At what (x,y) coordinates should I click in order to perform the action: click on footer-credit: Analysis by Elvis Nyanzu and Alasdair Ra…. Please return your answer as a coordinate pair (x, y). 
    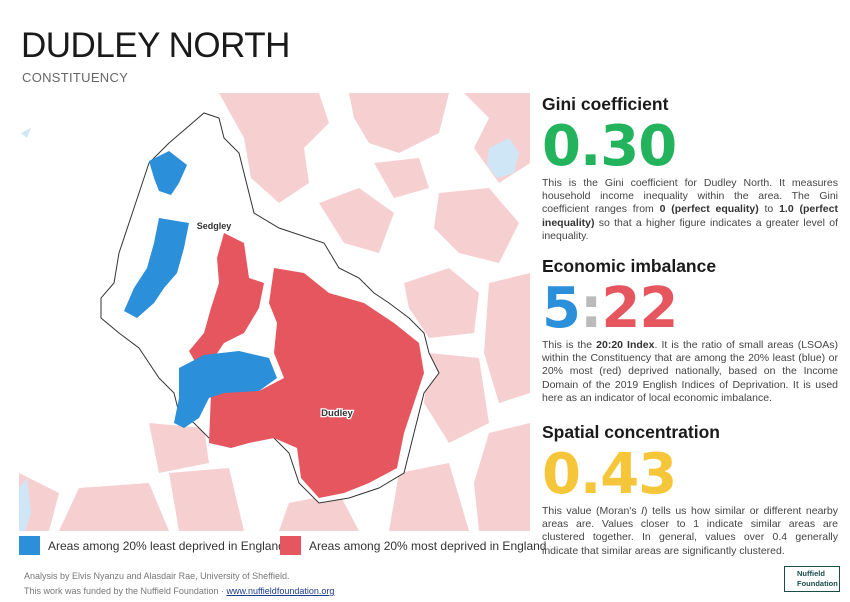
    Looking at the image, I should click on (157, 576).